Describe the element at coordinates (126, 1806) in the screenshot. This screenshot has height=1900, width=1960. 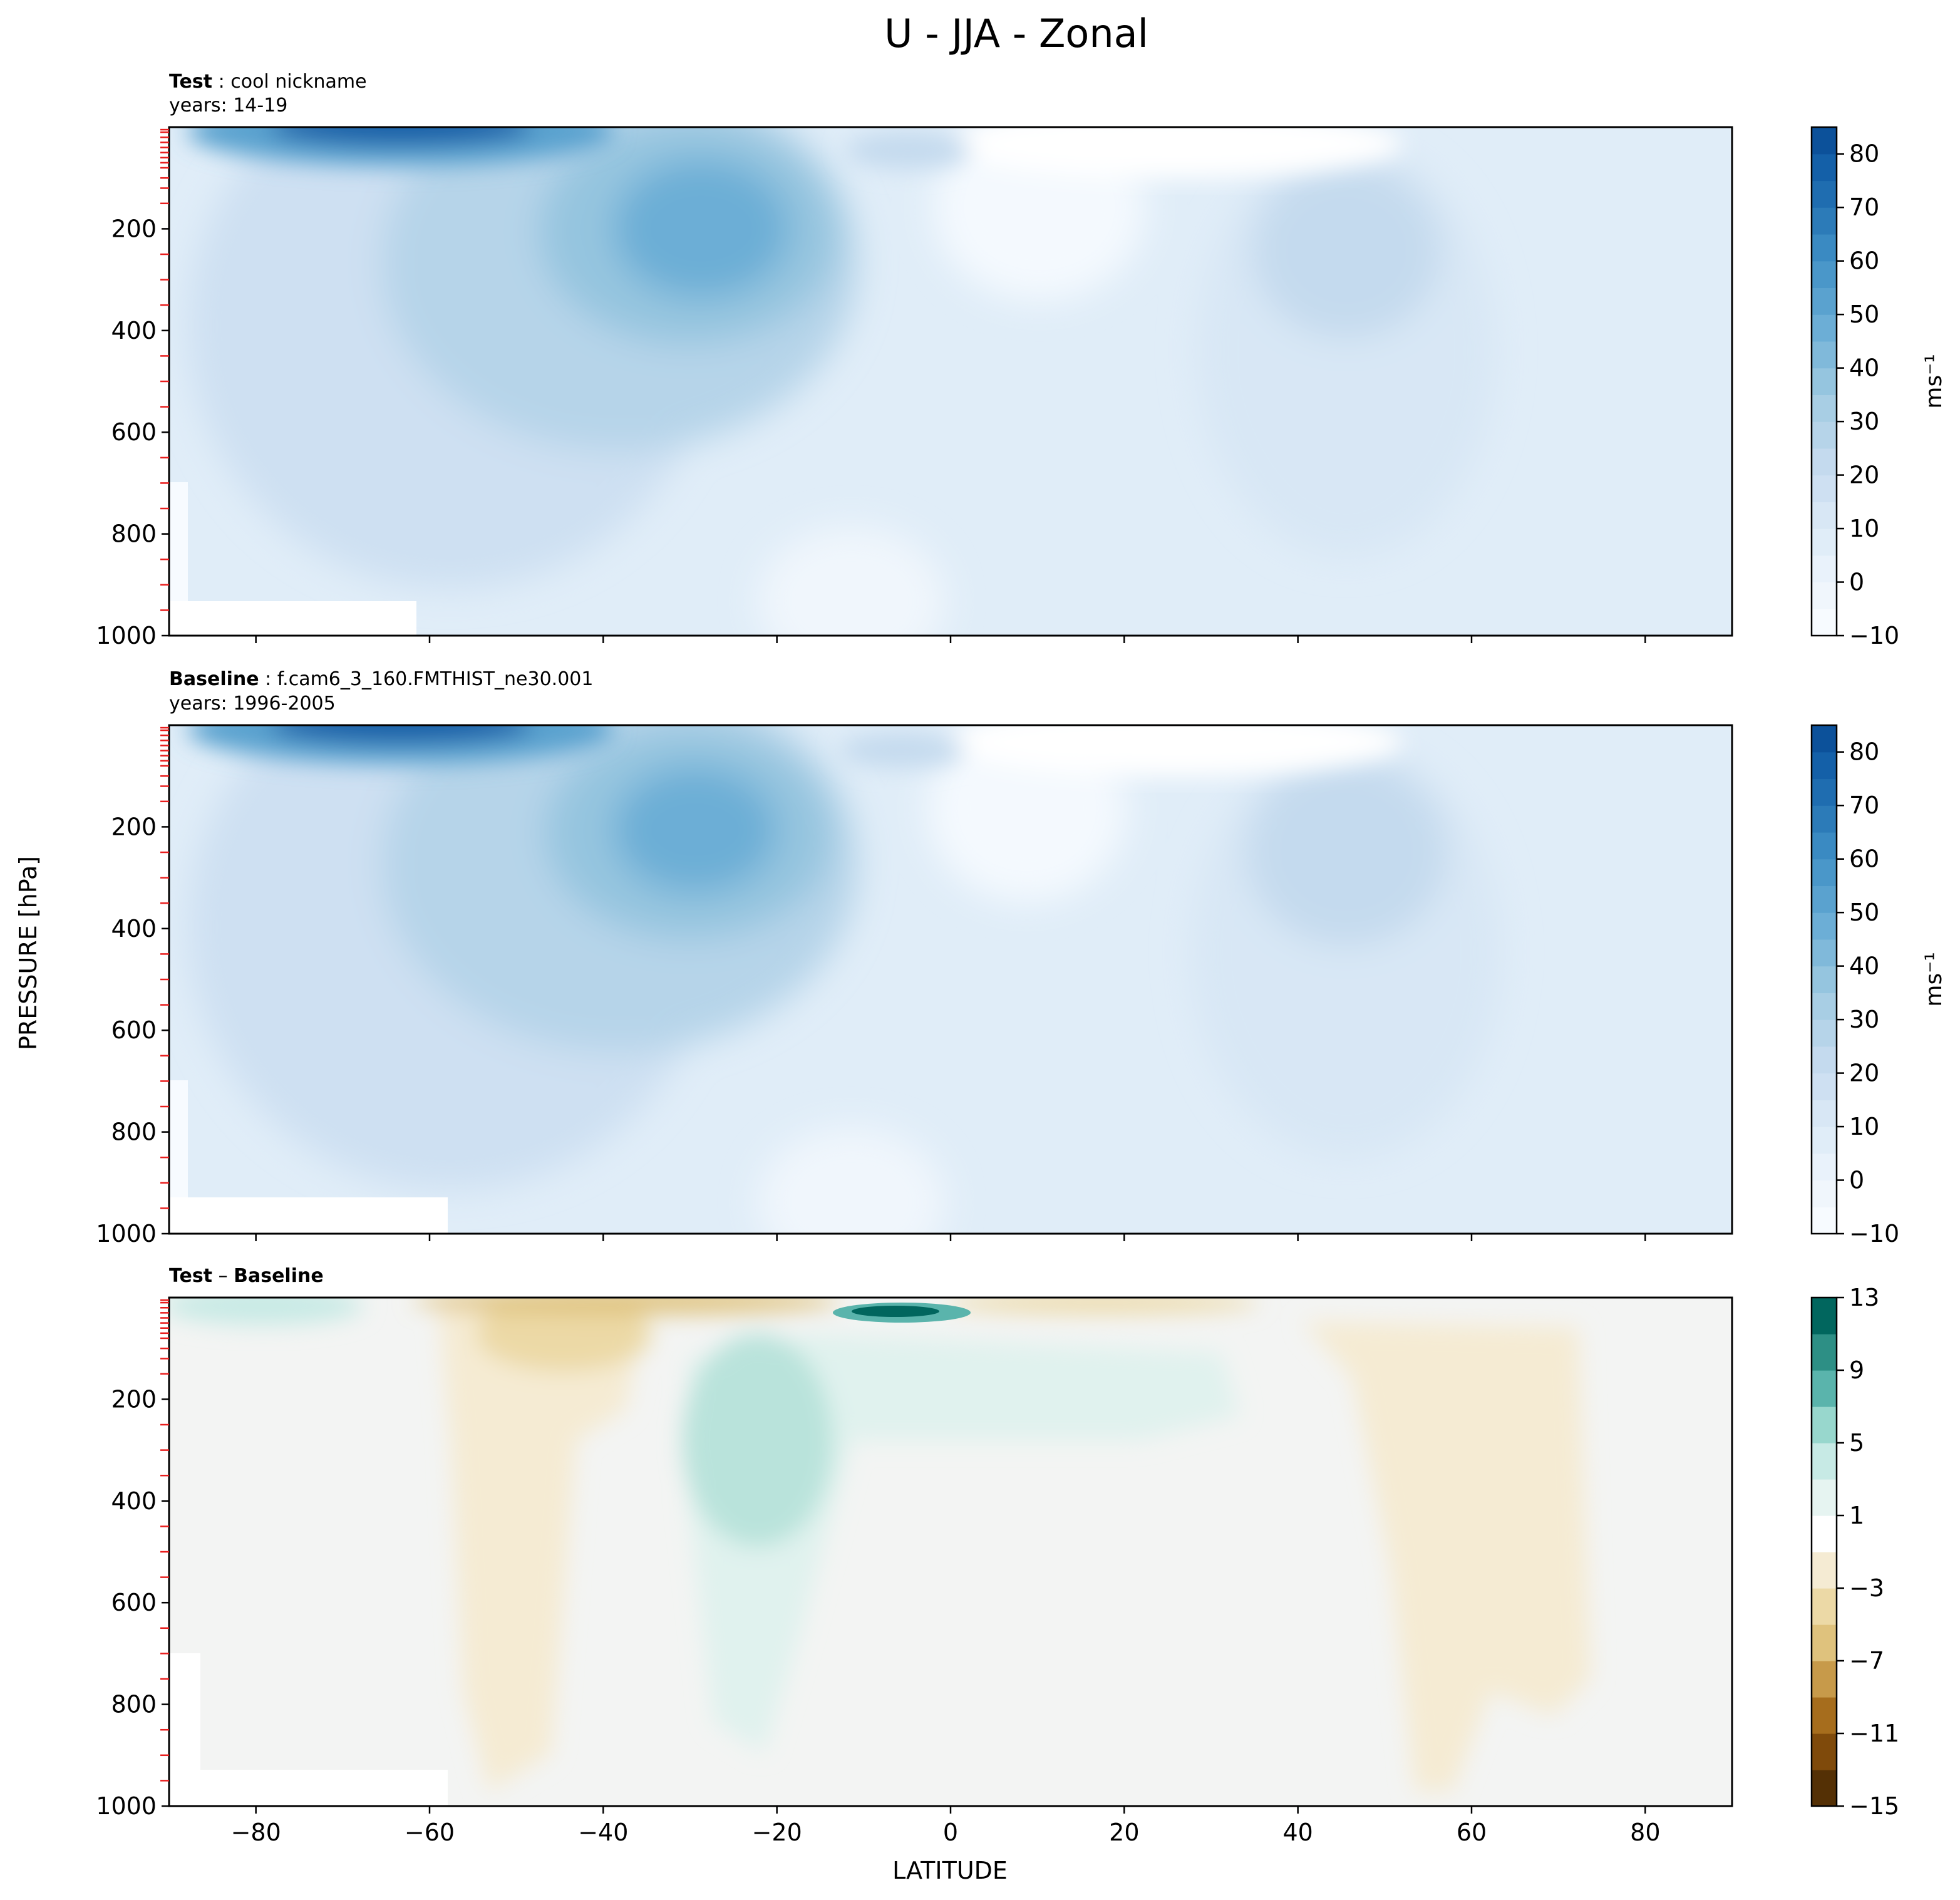
I see `y-tick-label: 1000` at that location.